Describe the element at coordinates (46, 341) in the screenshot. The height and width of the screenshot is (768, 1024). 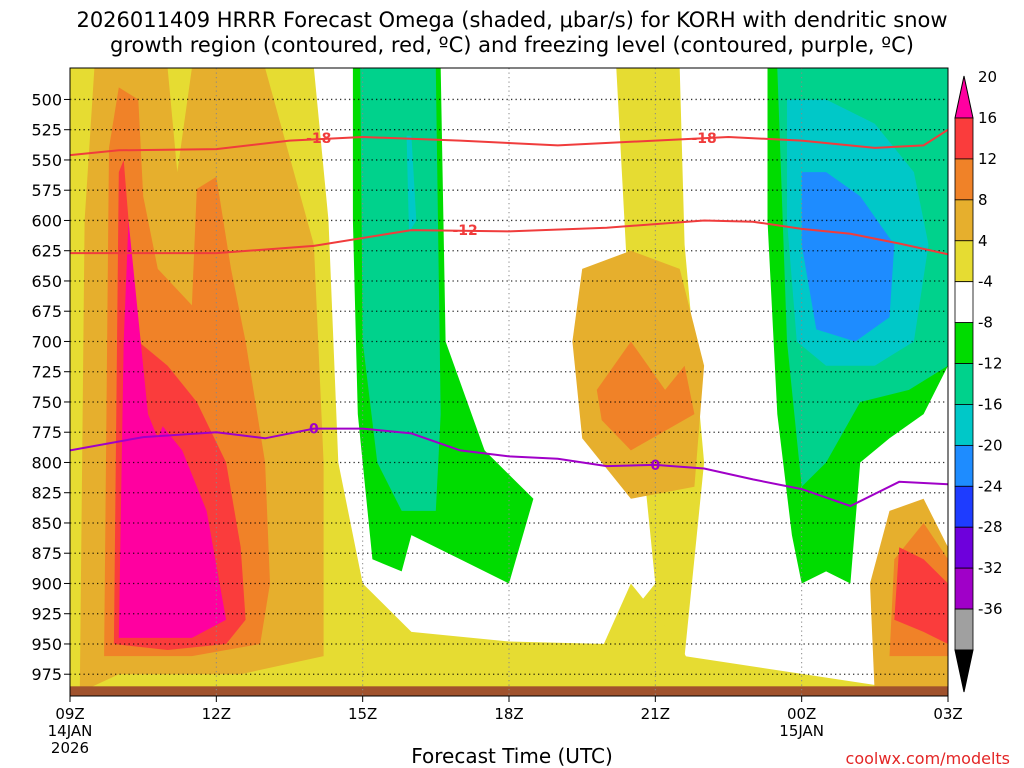
I see `y-tick-label: 700` at that location.